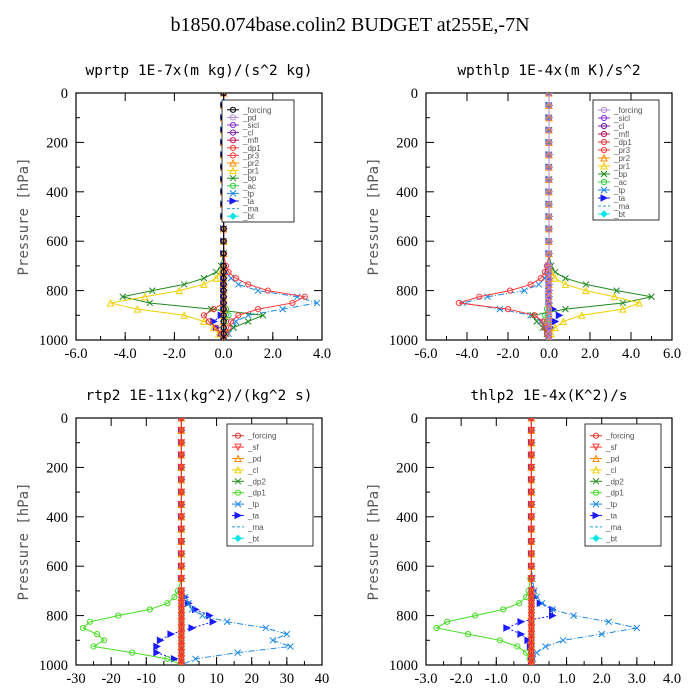 The width and height of the screenshot is (700, 700). Describe the element at coordinates (618, 126) in the screenshot. I see `legend-label: _cl` at that location.